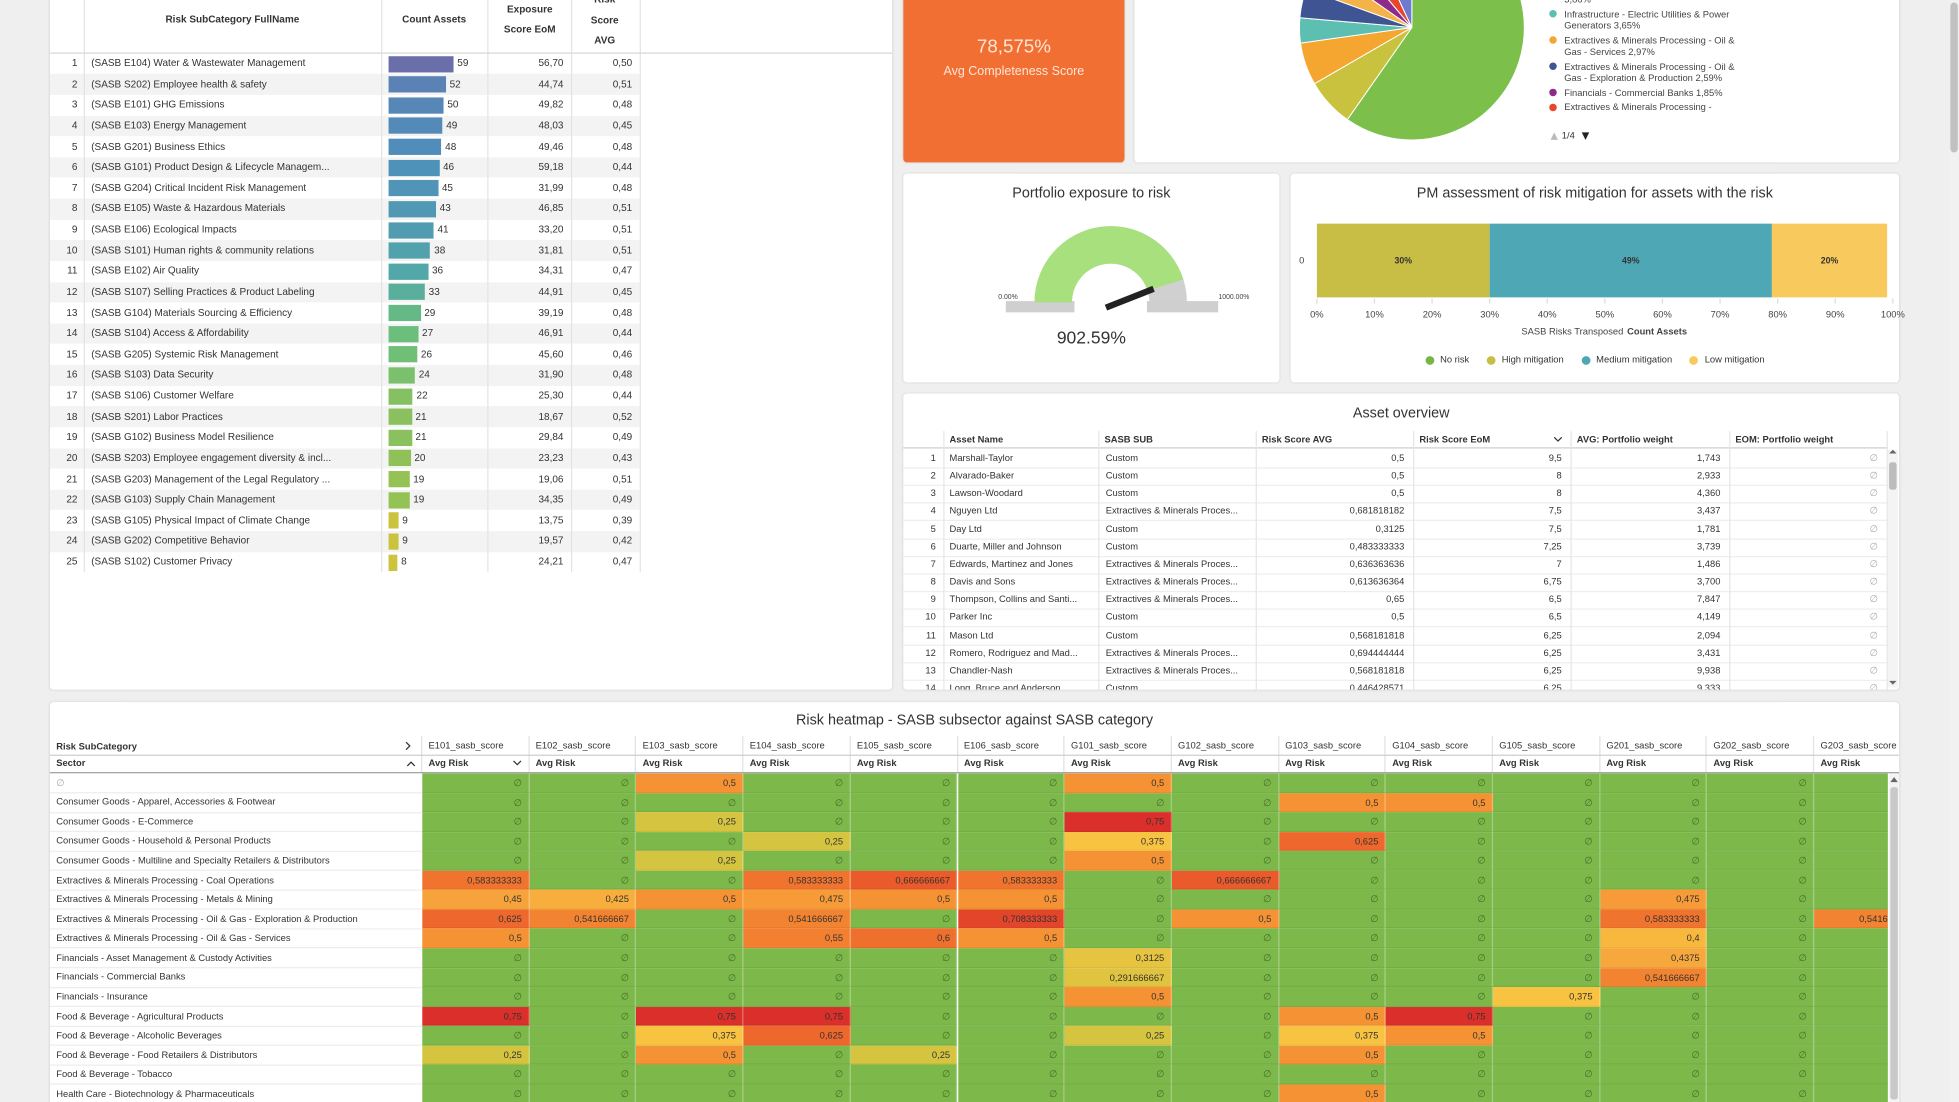 This screenshot has height=1102, width=1959. I want to click on risk-cell: 0,48, so click(622, 146).